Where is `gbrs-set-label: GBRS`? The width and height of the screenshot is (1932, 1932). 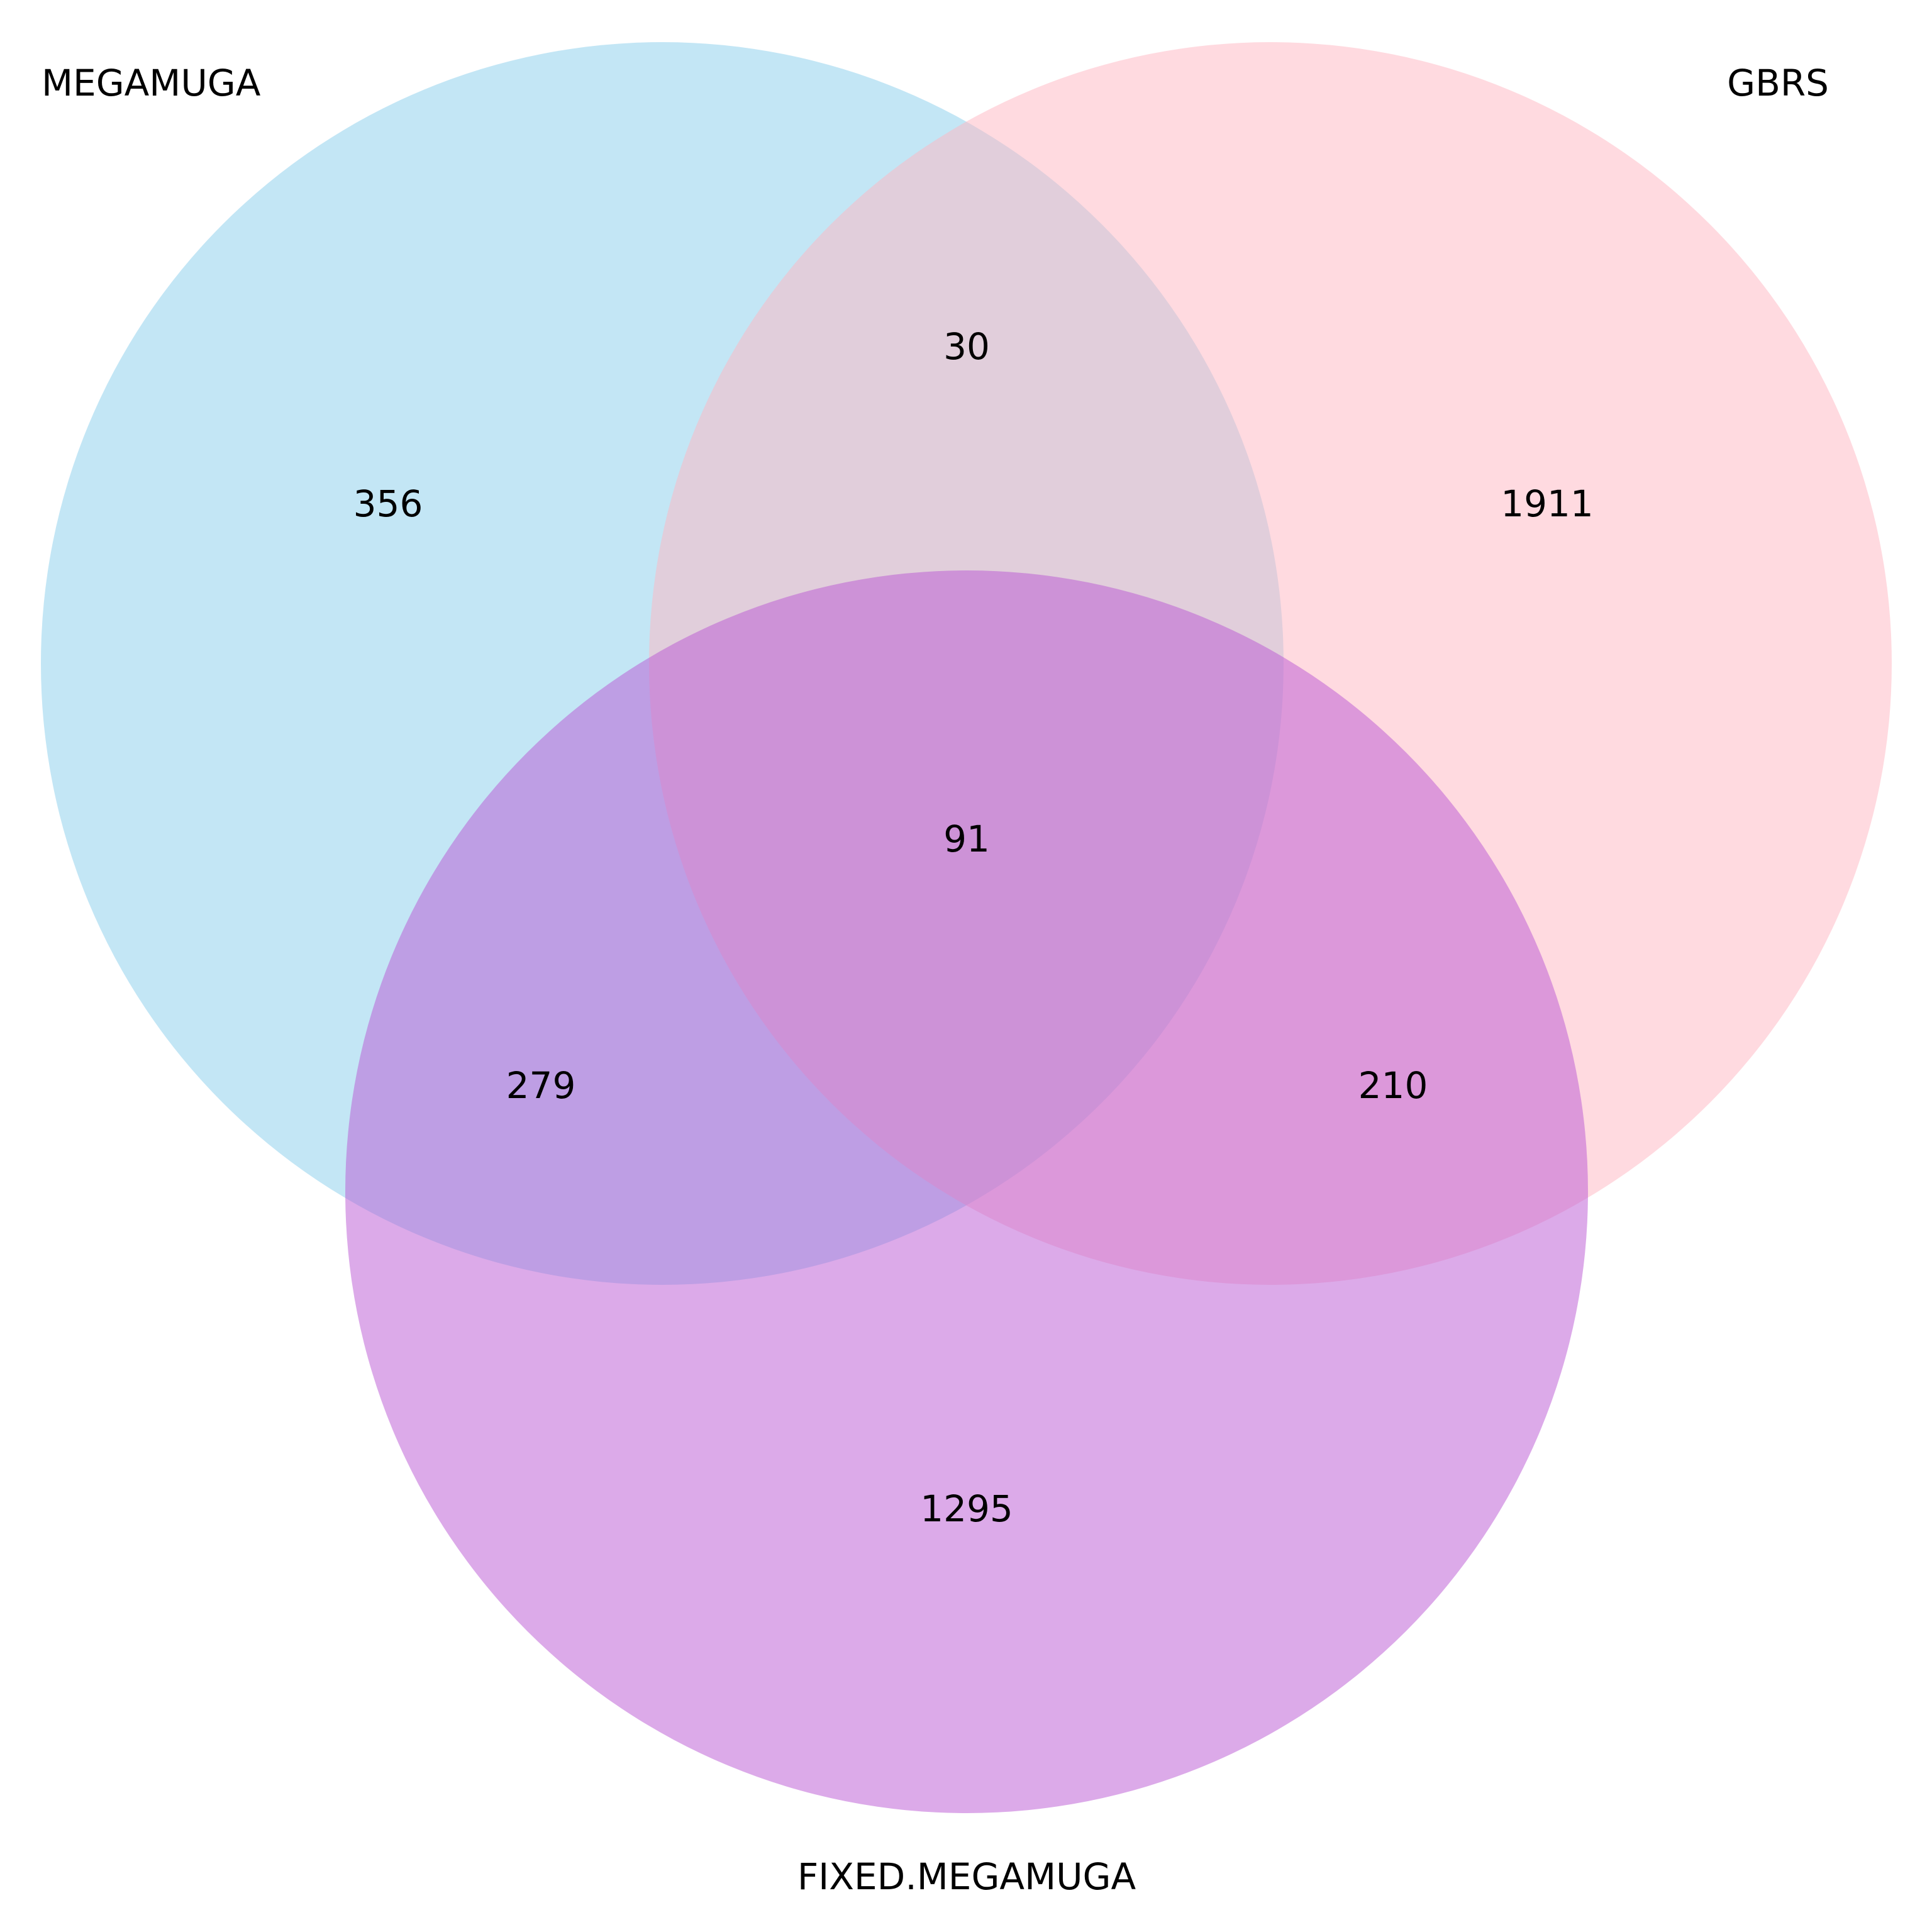
gbrs-set-label: GBRS is located at coordinates (1778, 83).